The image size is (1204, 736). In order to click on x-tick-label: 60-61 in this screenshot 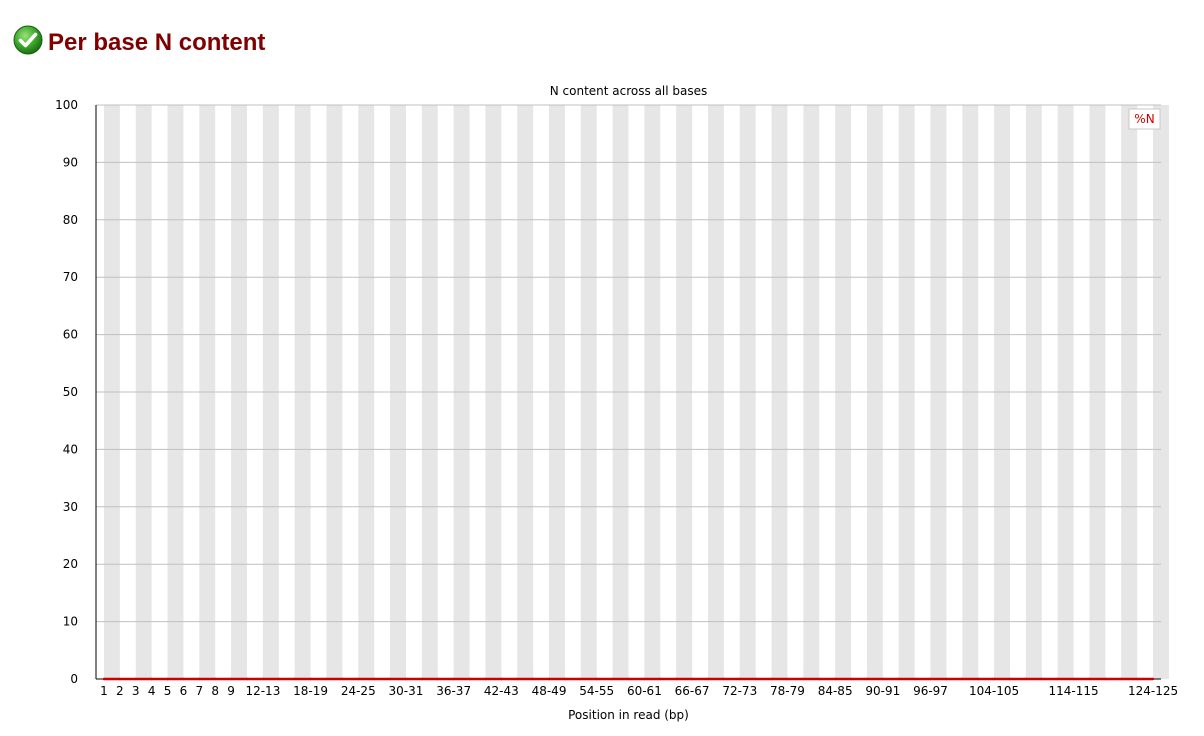, I will do `click(644, 691)`.